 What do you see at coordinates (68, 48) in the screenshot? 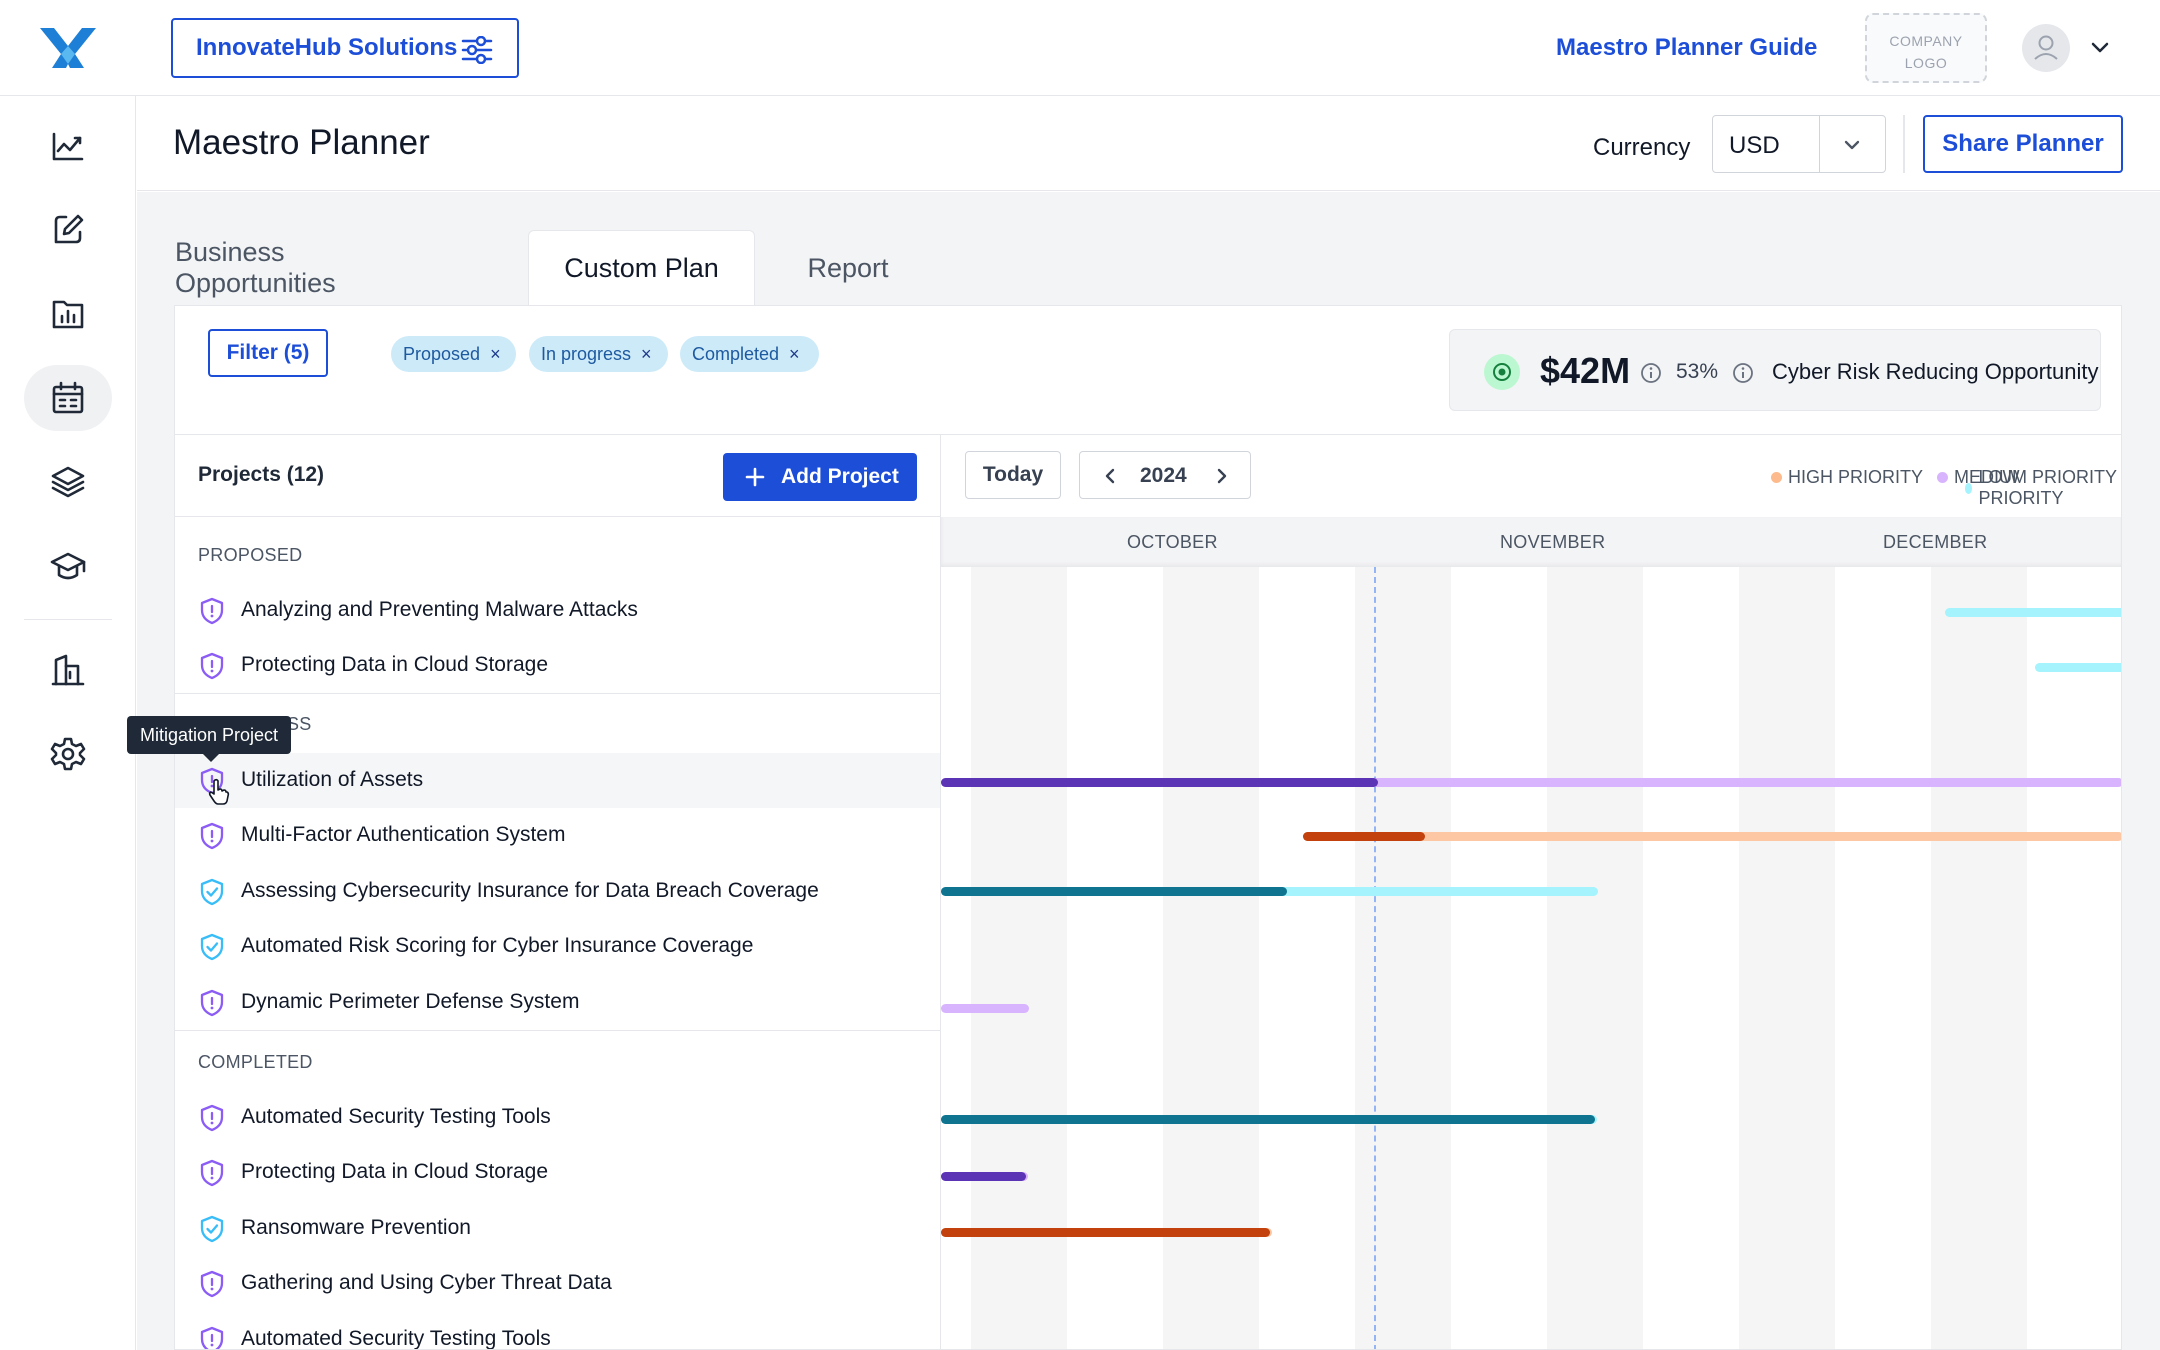
I see `app-logo-icon` at bounding box center [68, 48].